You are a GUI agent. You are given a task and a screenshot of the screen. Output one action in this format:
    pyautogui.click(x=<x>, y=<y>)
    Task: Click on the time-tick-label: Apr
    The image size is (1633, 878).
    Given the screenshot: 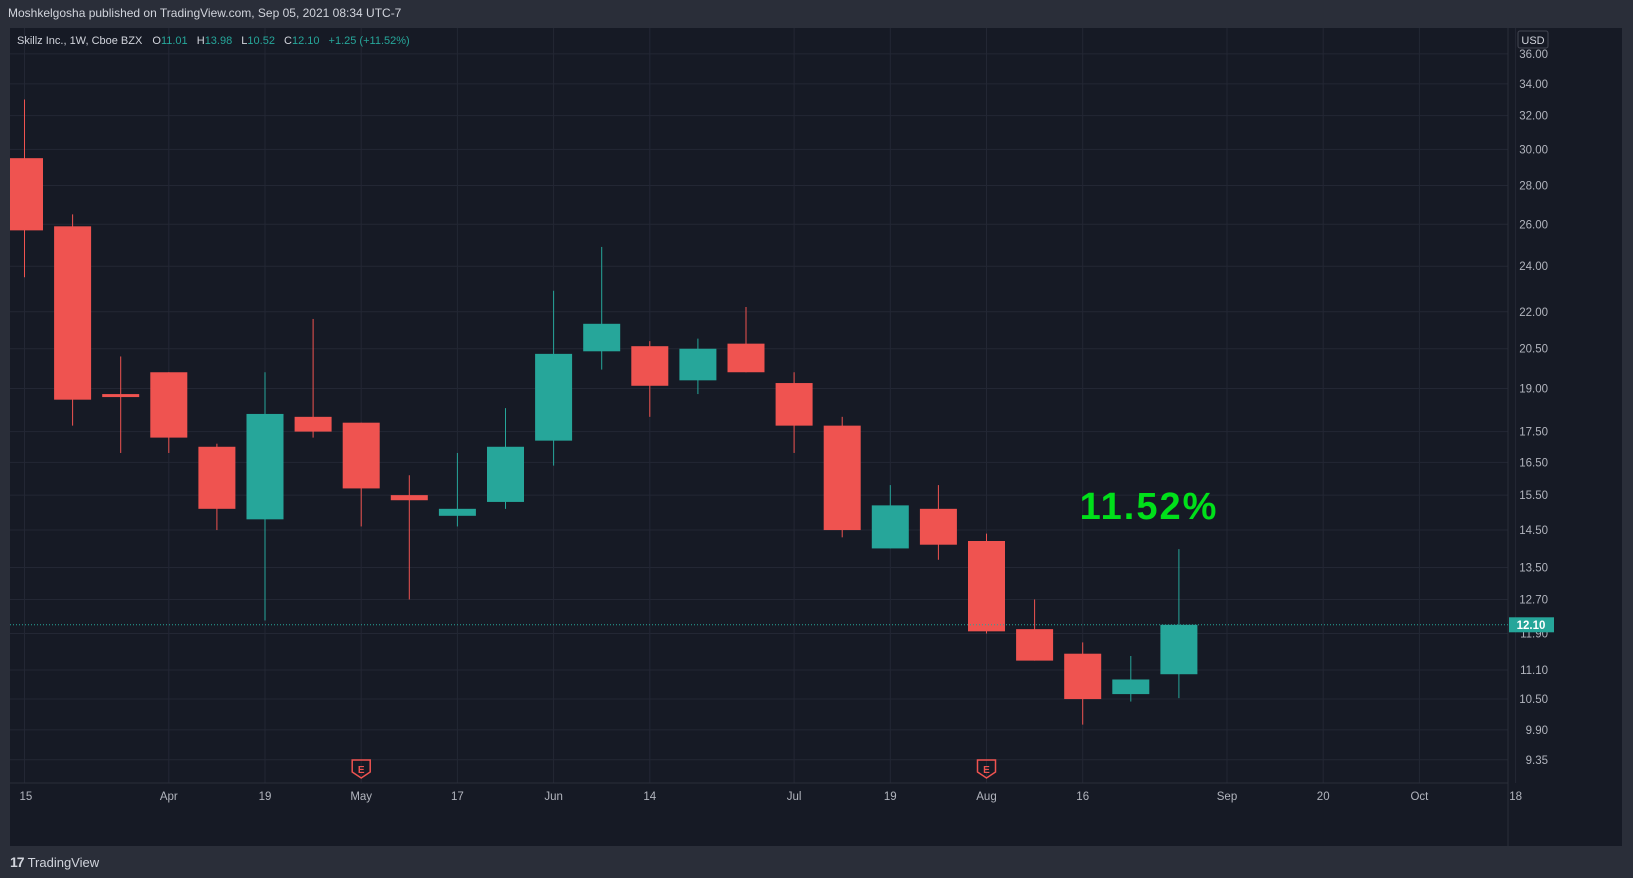 What is the action you would take?
    pyautogui.click(x=169, y=797)
    